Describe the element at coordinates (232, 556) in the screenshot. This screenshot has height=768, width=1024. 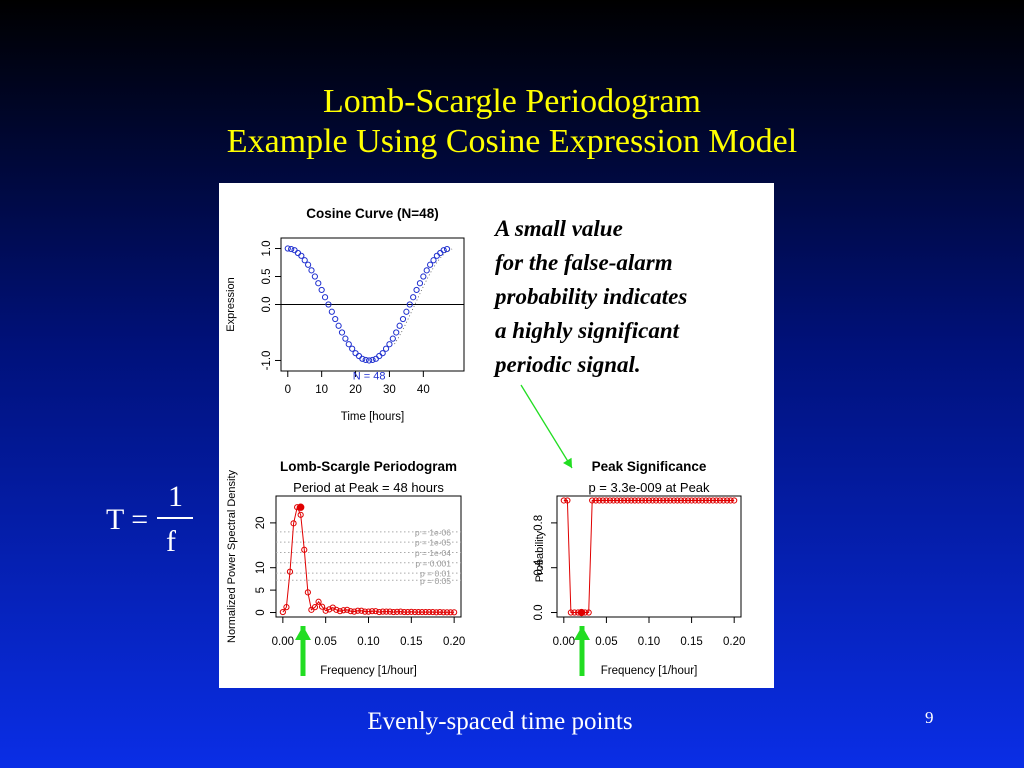
I see `chart2-y-axis-label: Normalized Power Spectral Density` at that location.